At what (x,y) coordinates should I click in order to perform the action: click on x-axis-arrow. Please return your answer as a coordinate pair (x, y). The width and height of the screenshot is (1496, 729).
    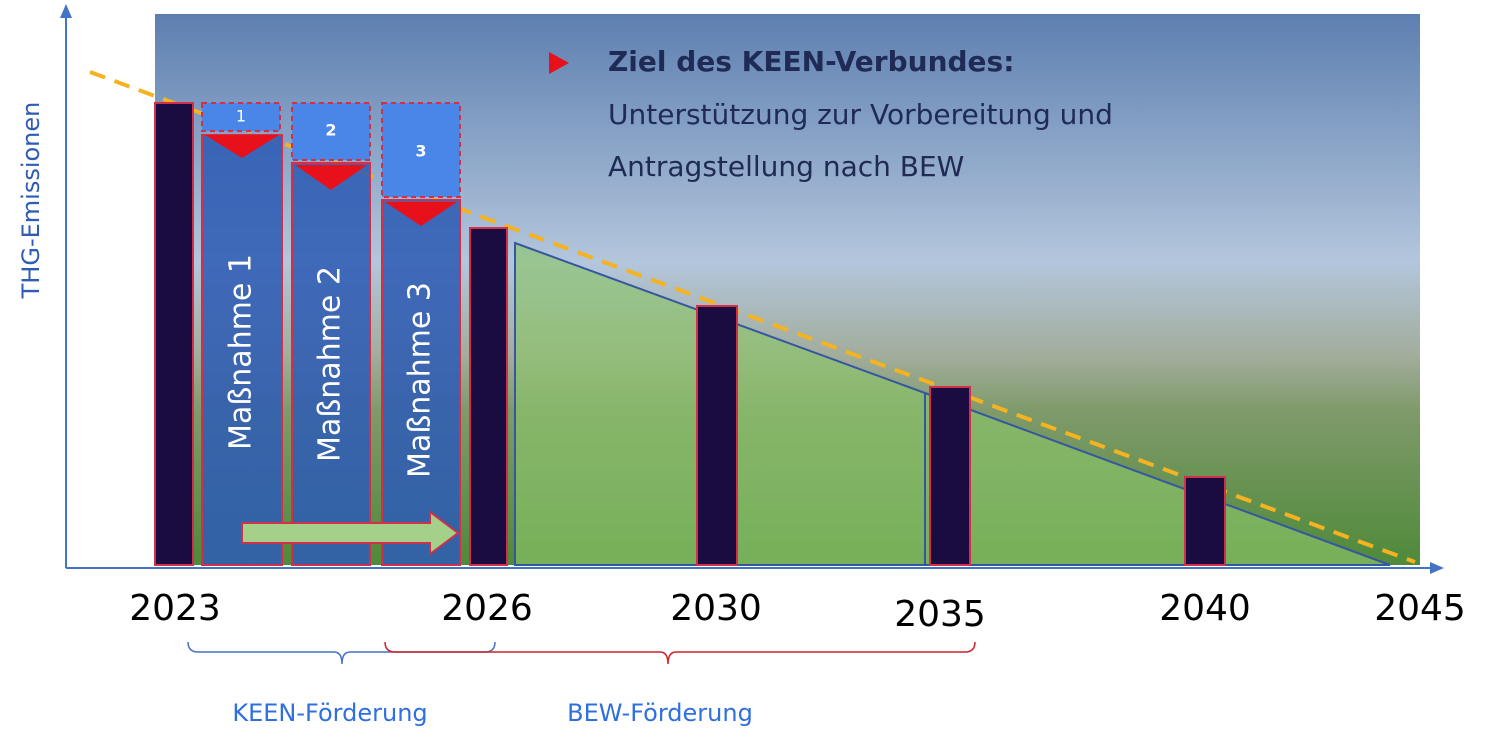
    Looking at the image, I should click on (1437, 568).